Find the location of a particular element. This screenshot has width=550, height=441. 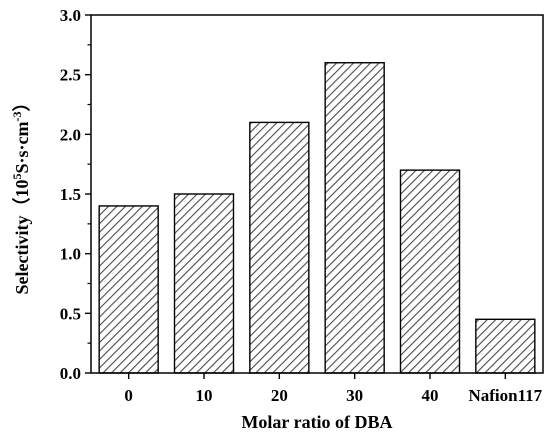

bar-Nafion117 is located at coordinates (505, 346).